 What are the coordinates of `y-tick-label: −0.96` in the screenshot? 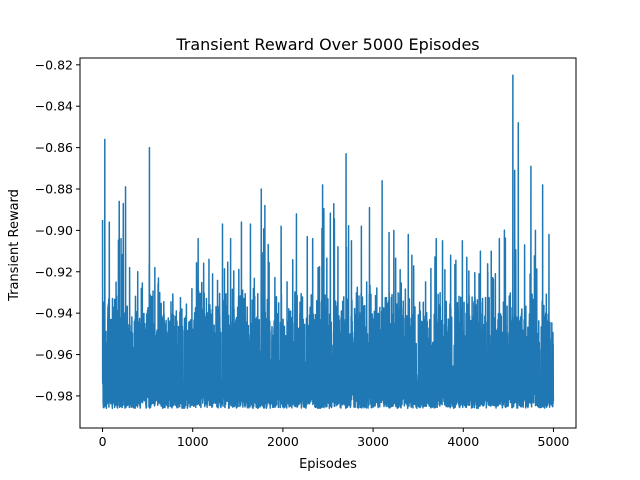 It's located at (54, 354).